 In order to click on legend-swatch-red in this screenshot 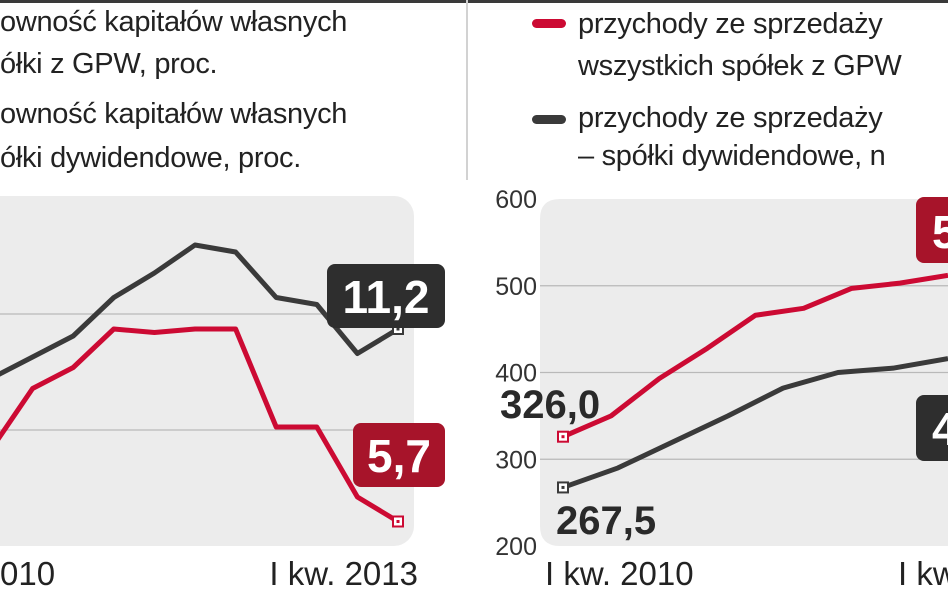, I will do `click(549, 23)`.